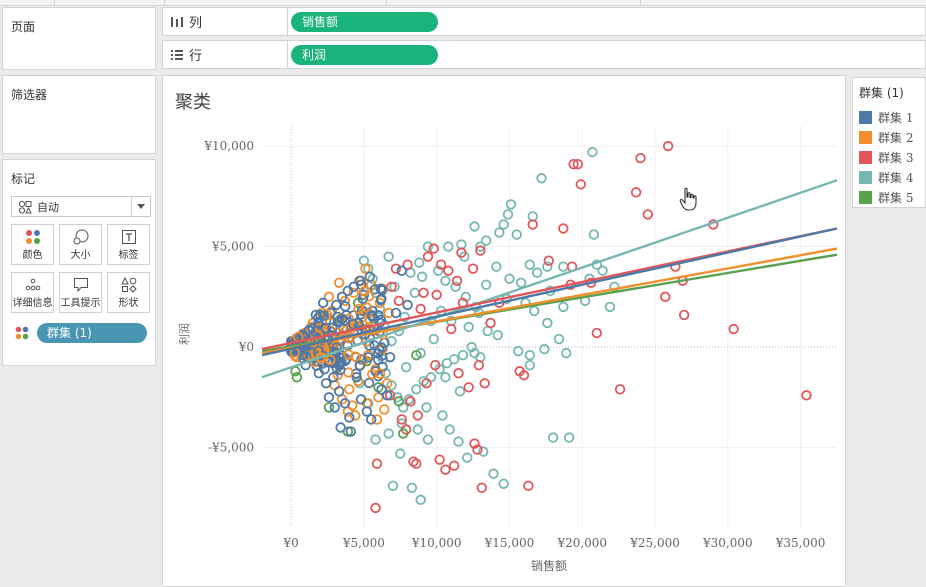 This screenshot has height=587, width=926. Describe the element at coordinates (364, 55) in the screenshot. I see `rows-pill-profit: 利润` at that location.